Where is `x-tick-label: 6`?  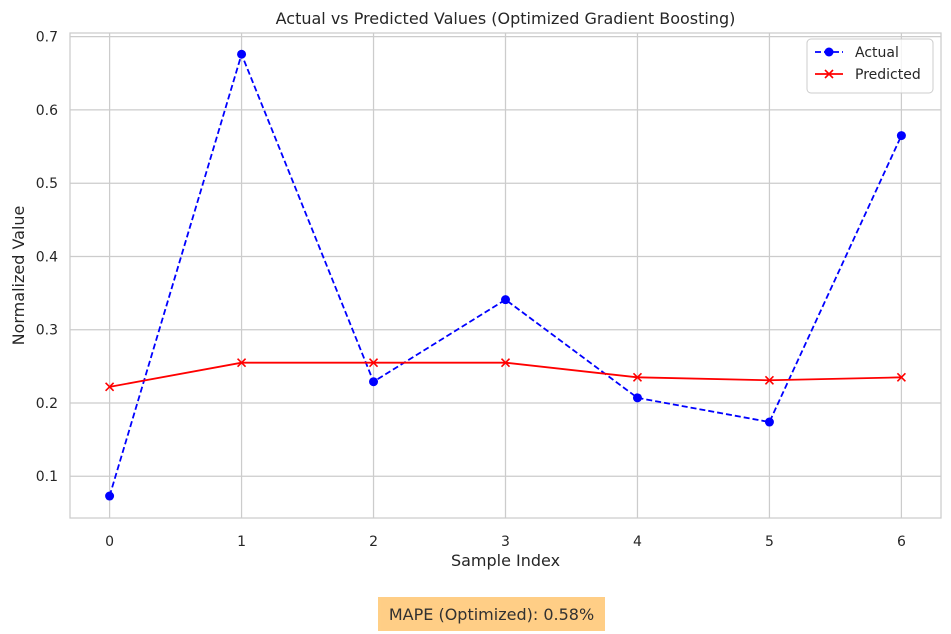
x-tick-label: 6 is located at coordinates (901, 542).